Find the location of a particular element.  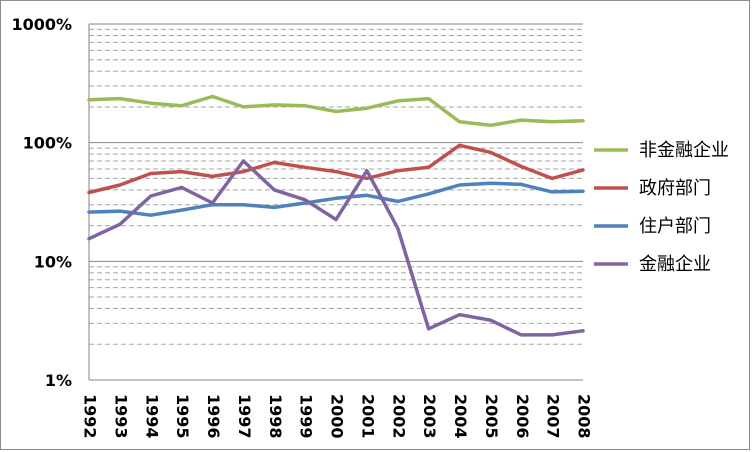

x-tick-label: 1997 is located at coordinates (244, 416).